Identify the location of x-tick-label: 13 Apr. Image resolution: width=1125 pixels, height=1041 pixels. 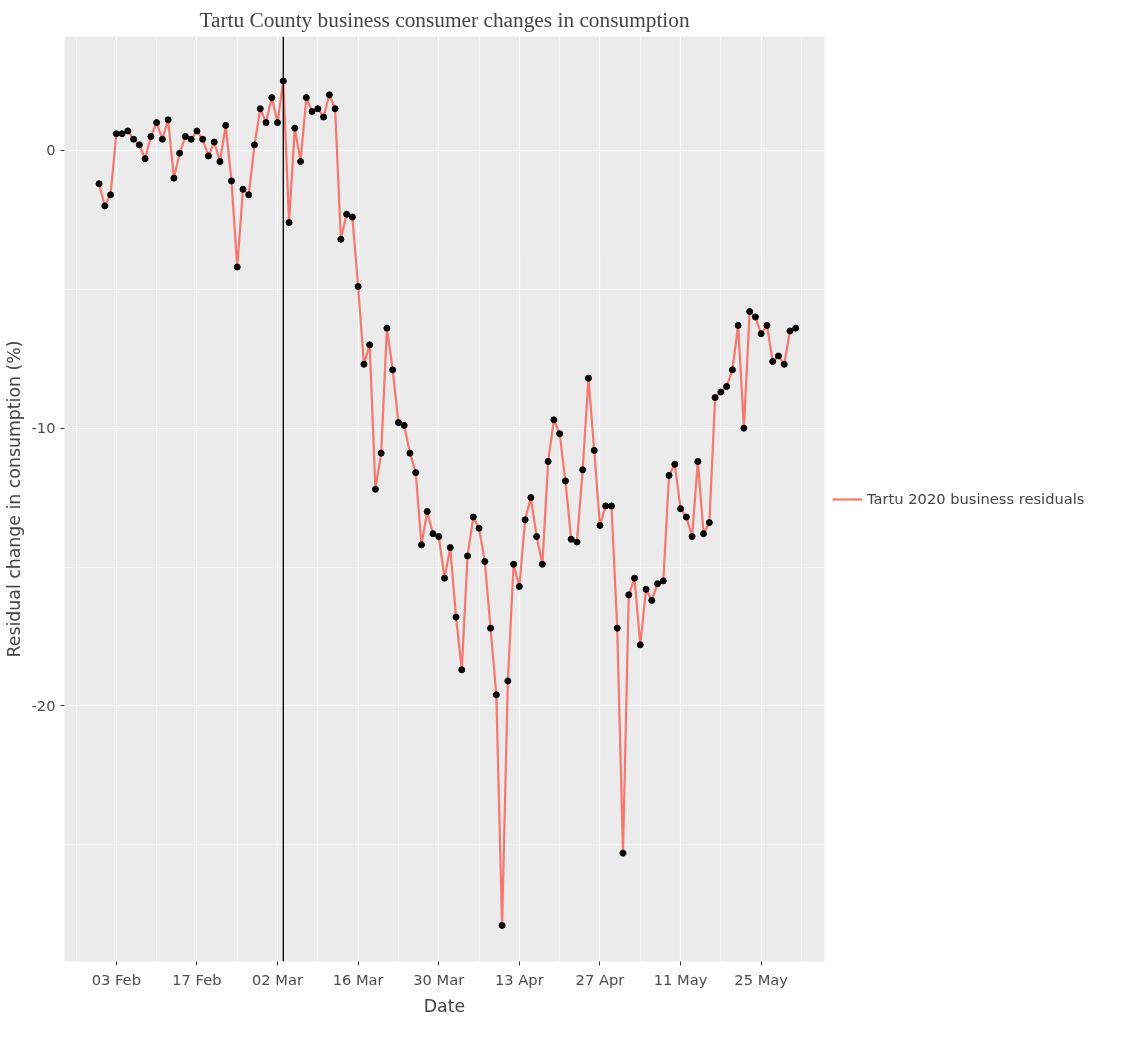
(520, 979).